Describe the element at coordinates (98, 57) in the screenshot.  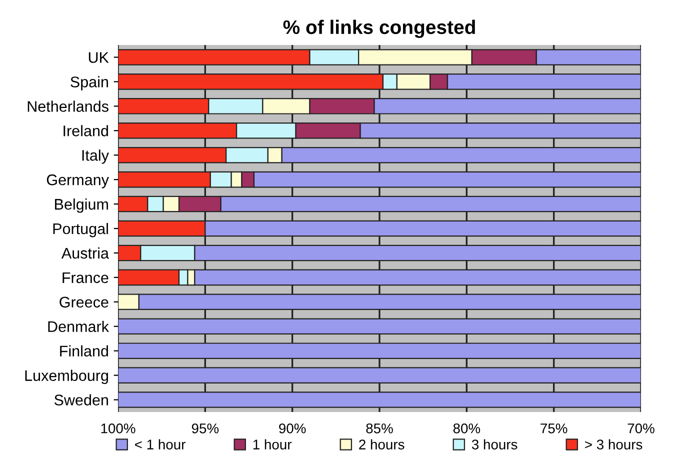
I see `y-tick-label: UK` at that location.